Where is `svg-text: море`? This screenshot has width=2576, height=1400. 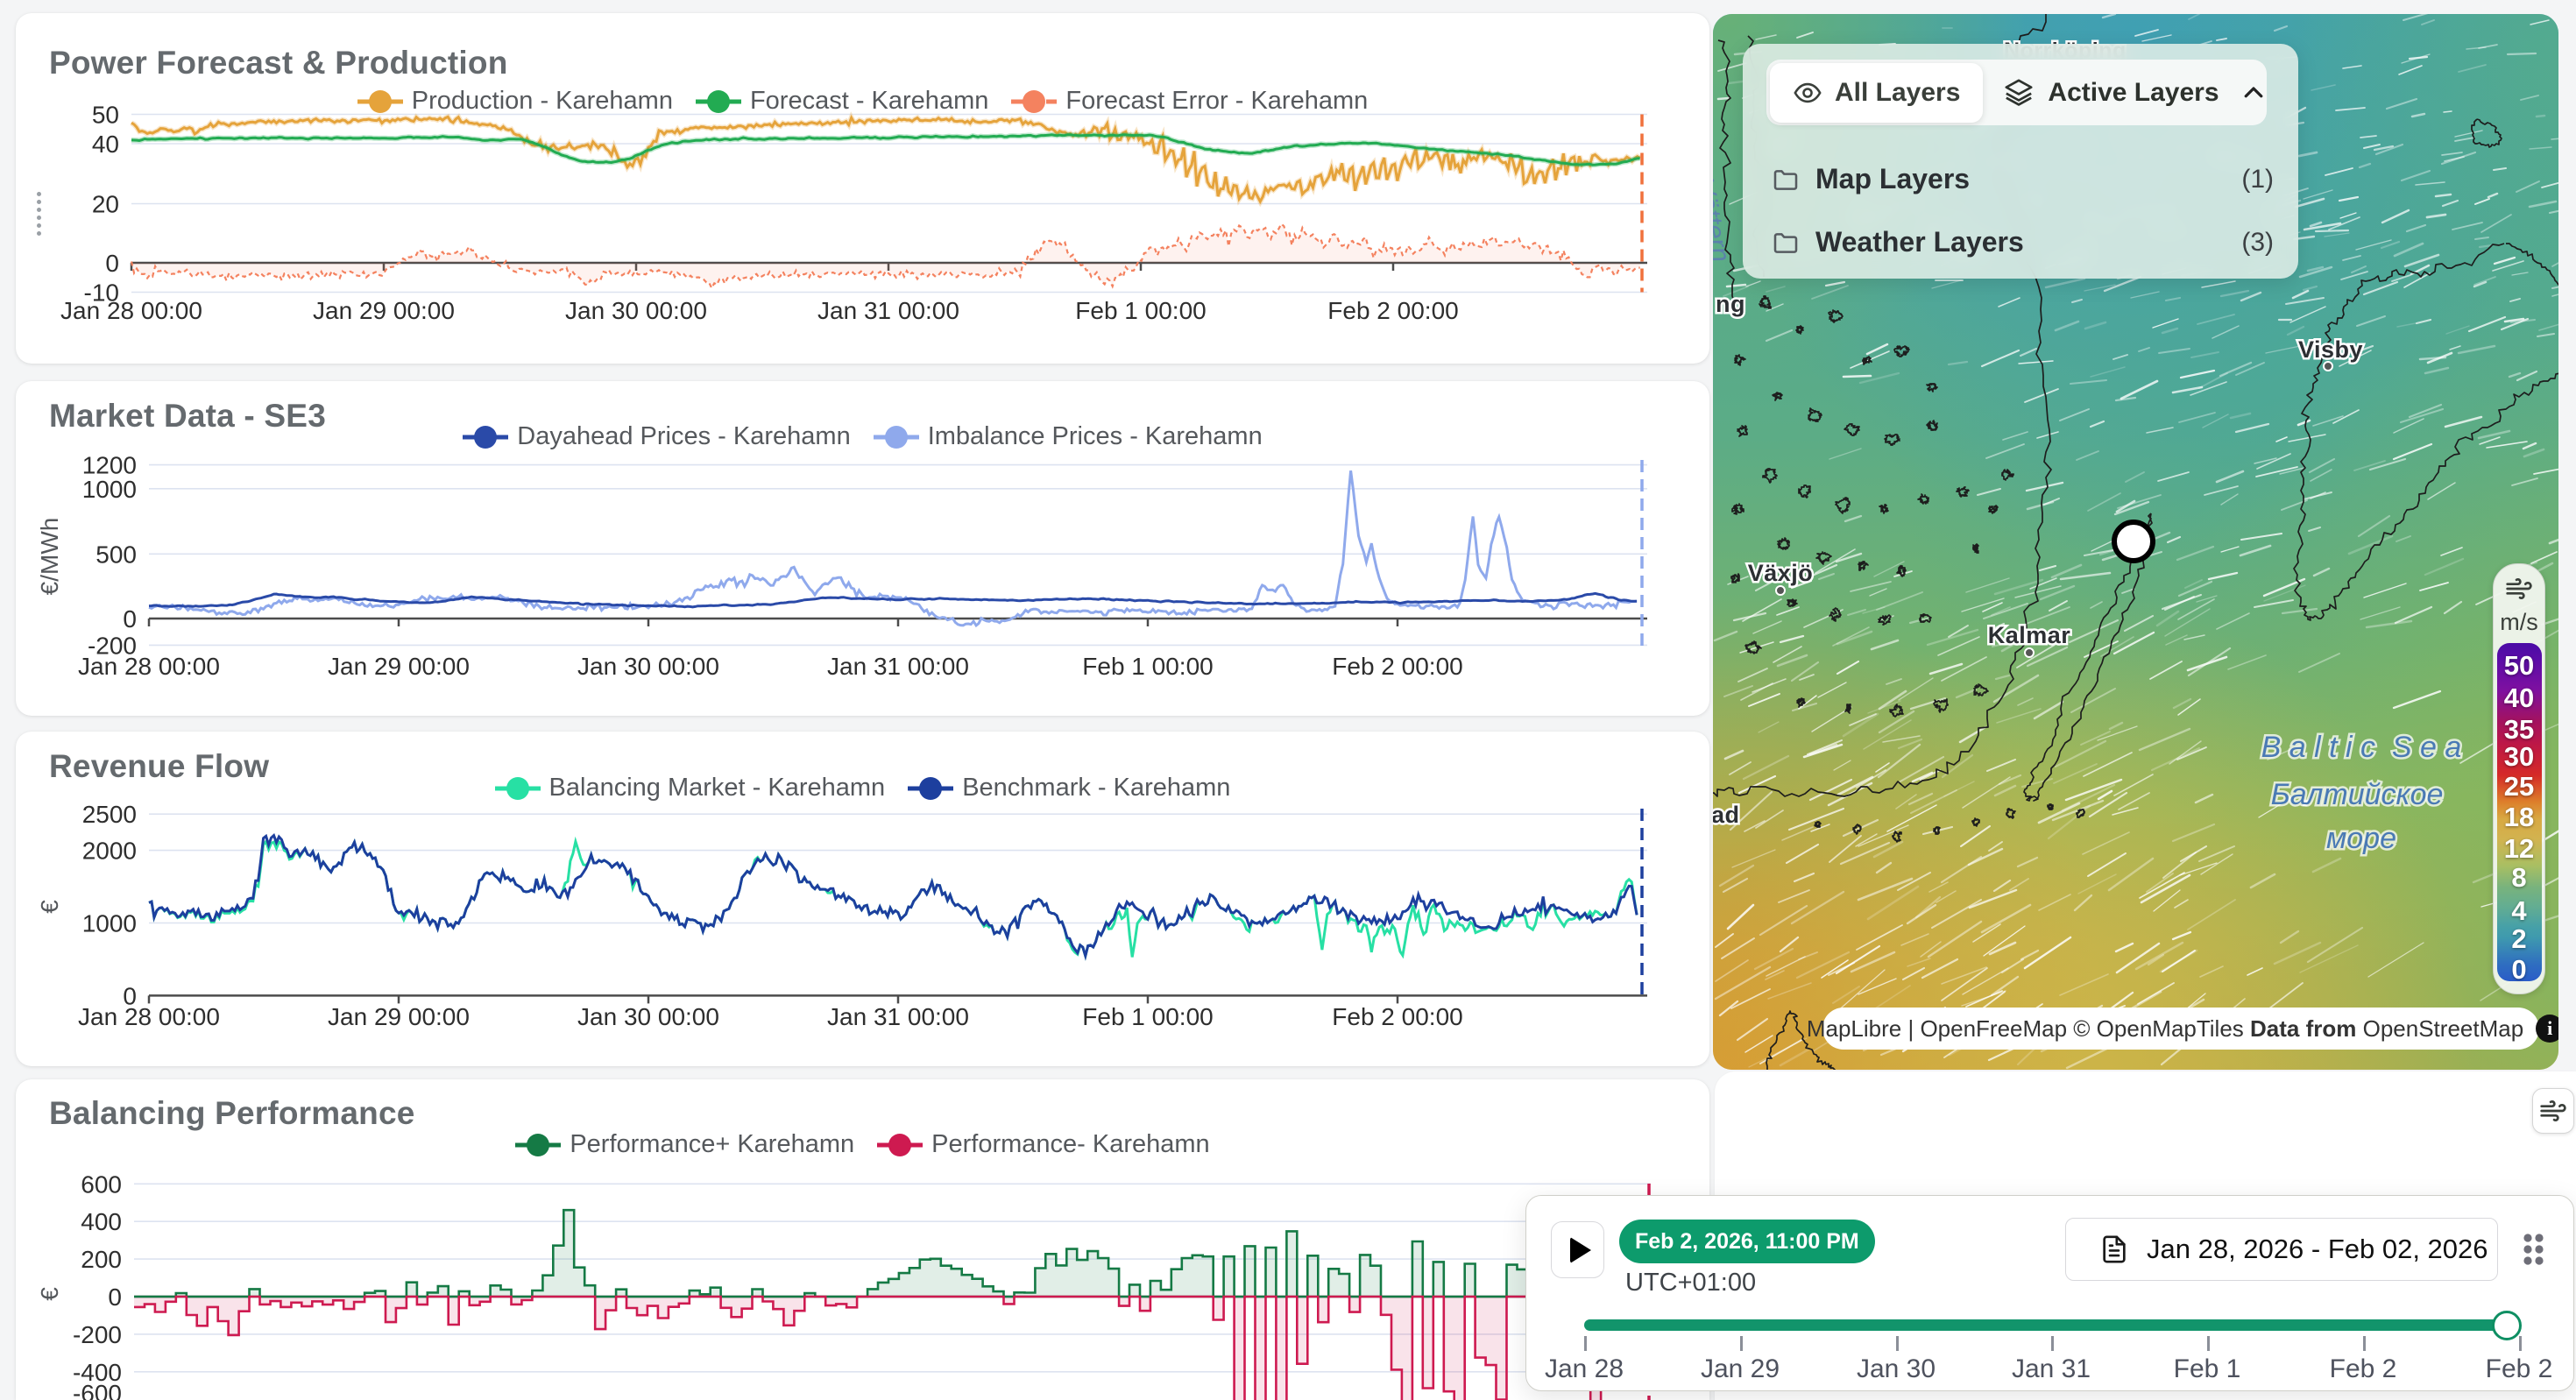 svg-text: море is located at coordinates (2361, 838).